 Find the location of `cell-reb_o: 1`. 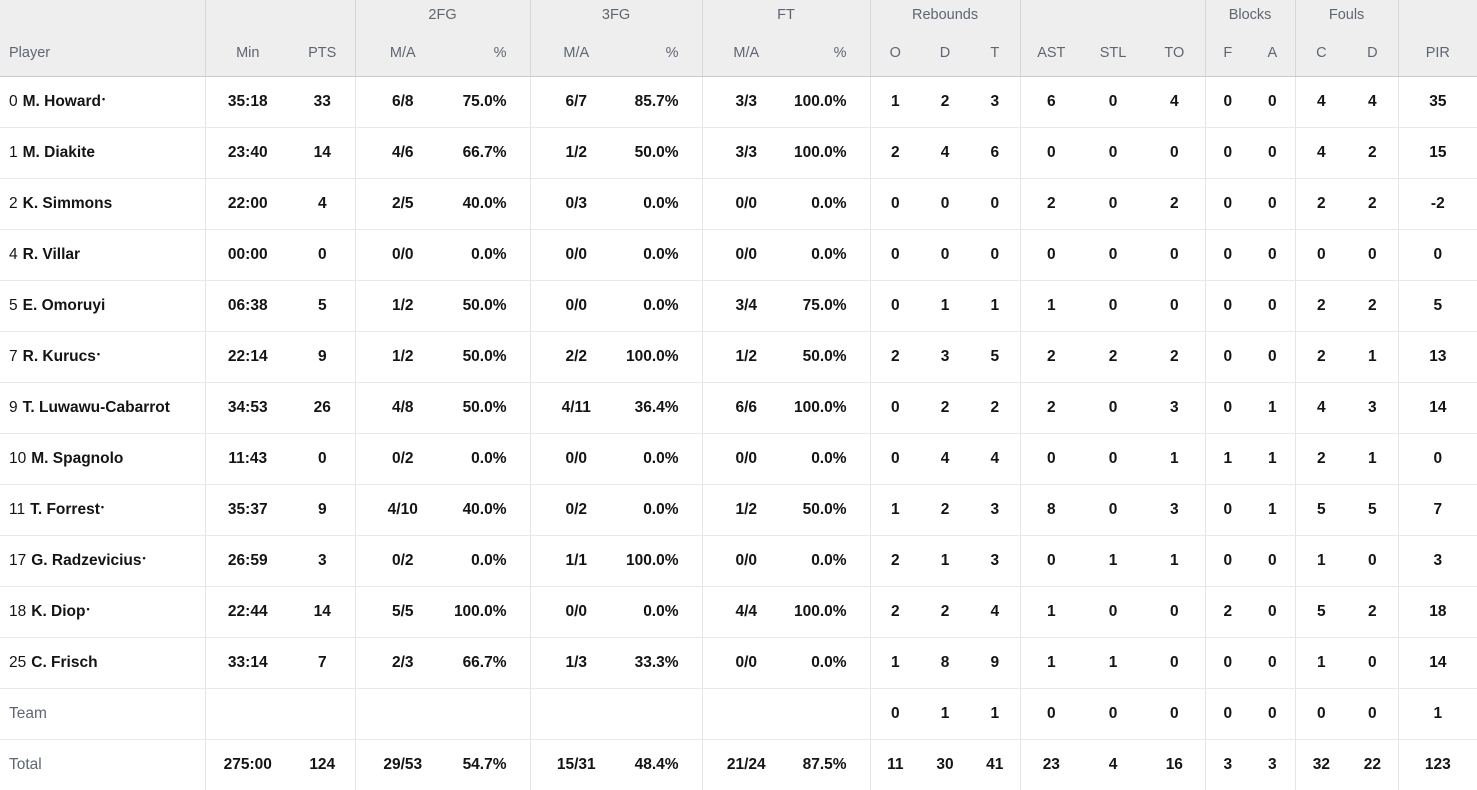

cell-reb_o: 1 is located at coordinates (895, 102).